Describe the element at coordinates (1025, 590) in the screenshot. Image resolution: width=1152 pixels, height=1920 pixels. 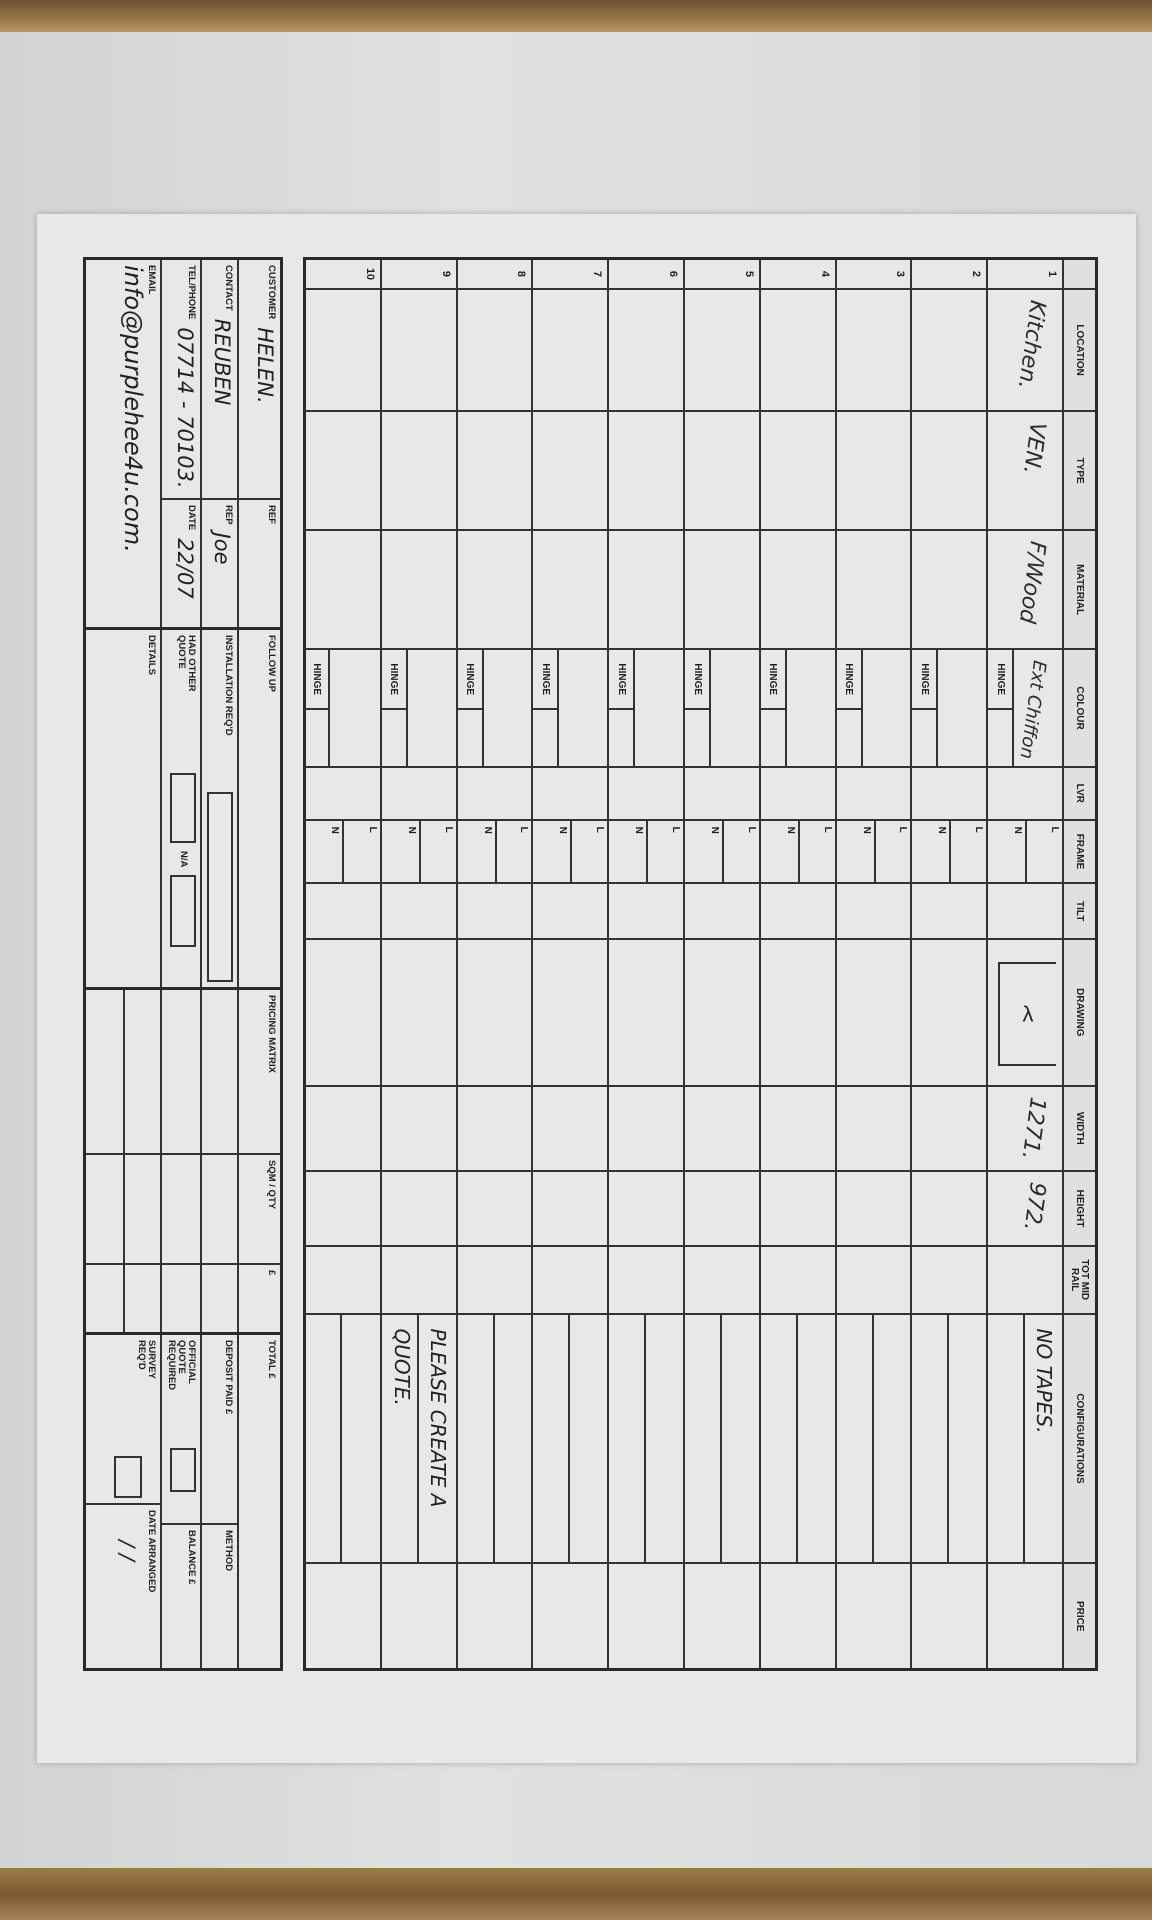
I see `cell-material: F/Wood` at that location.